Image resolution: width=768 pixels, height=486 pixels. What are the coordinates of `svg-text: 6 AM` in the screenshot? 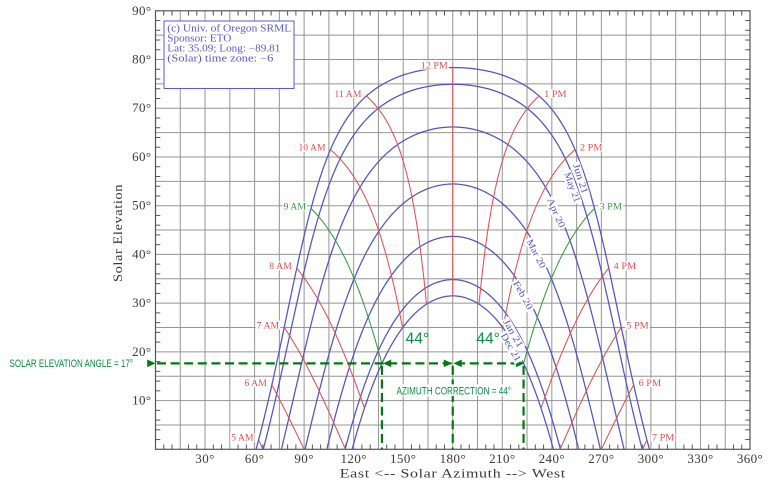 It's located at (255, 384).